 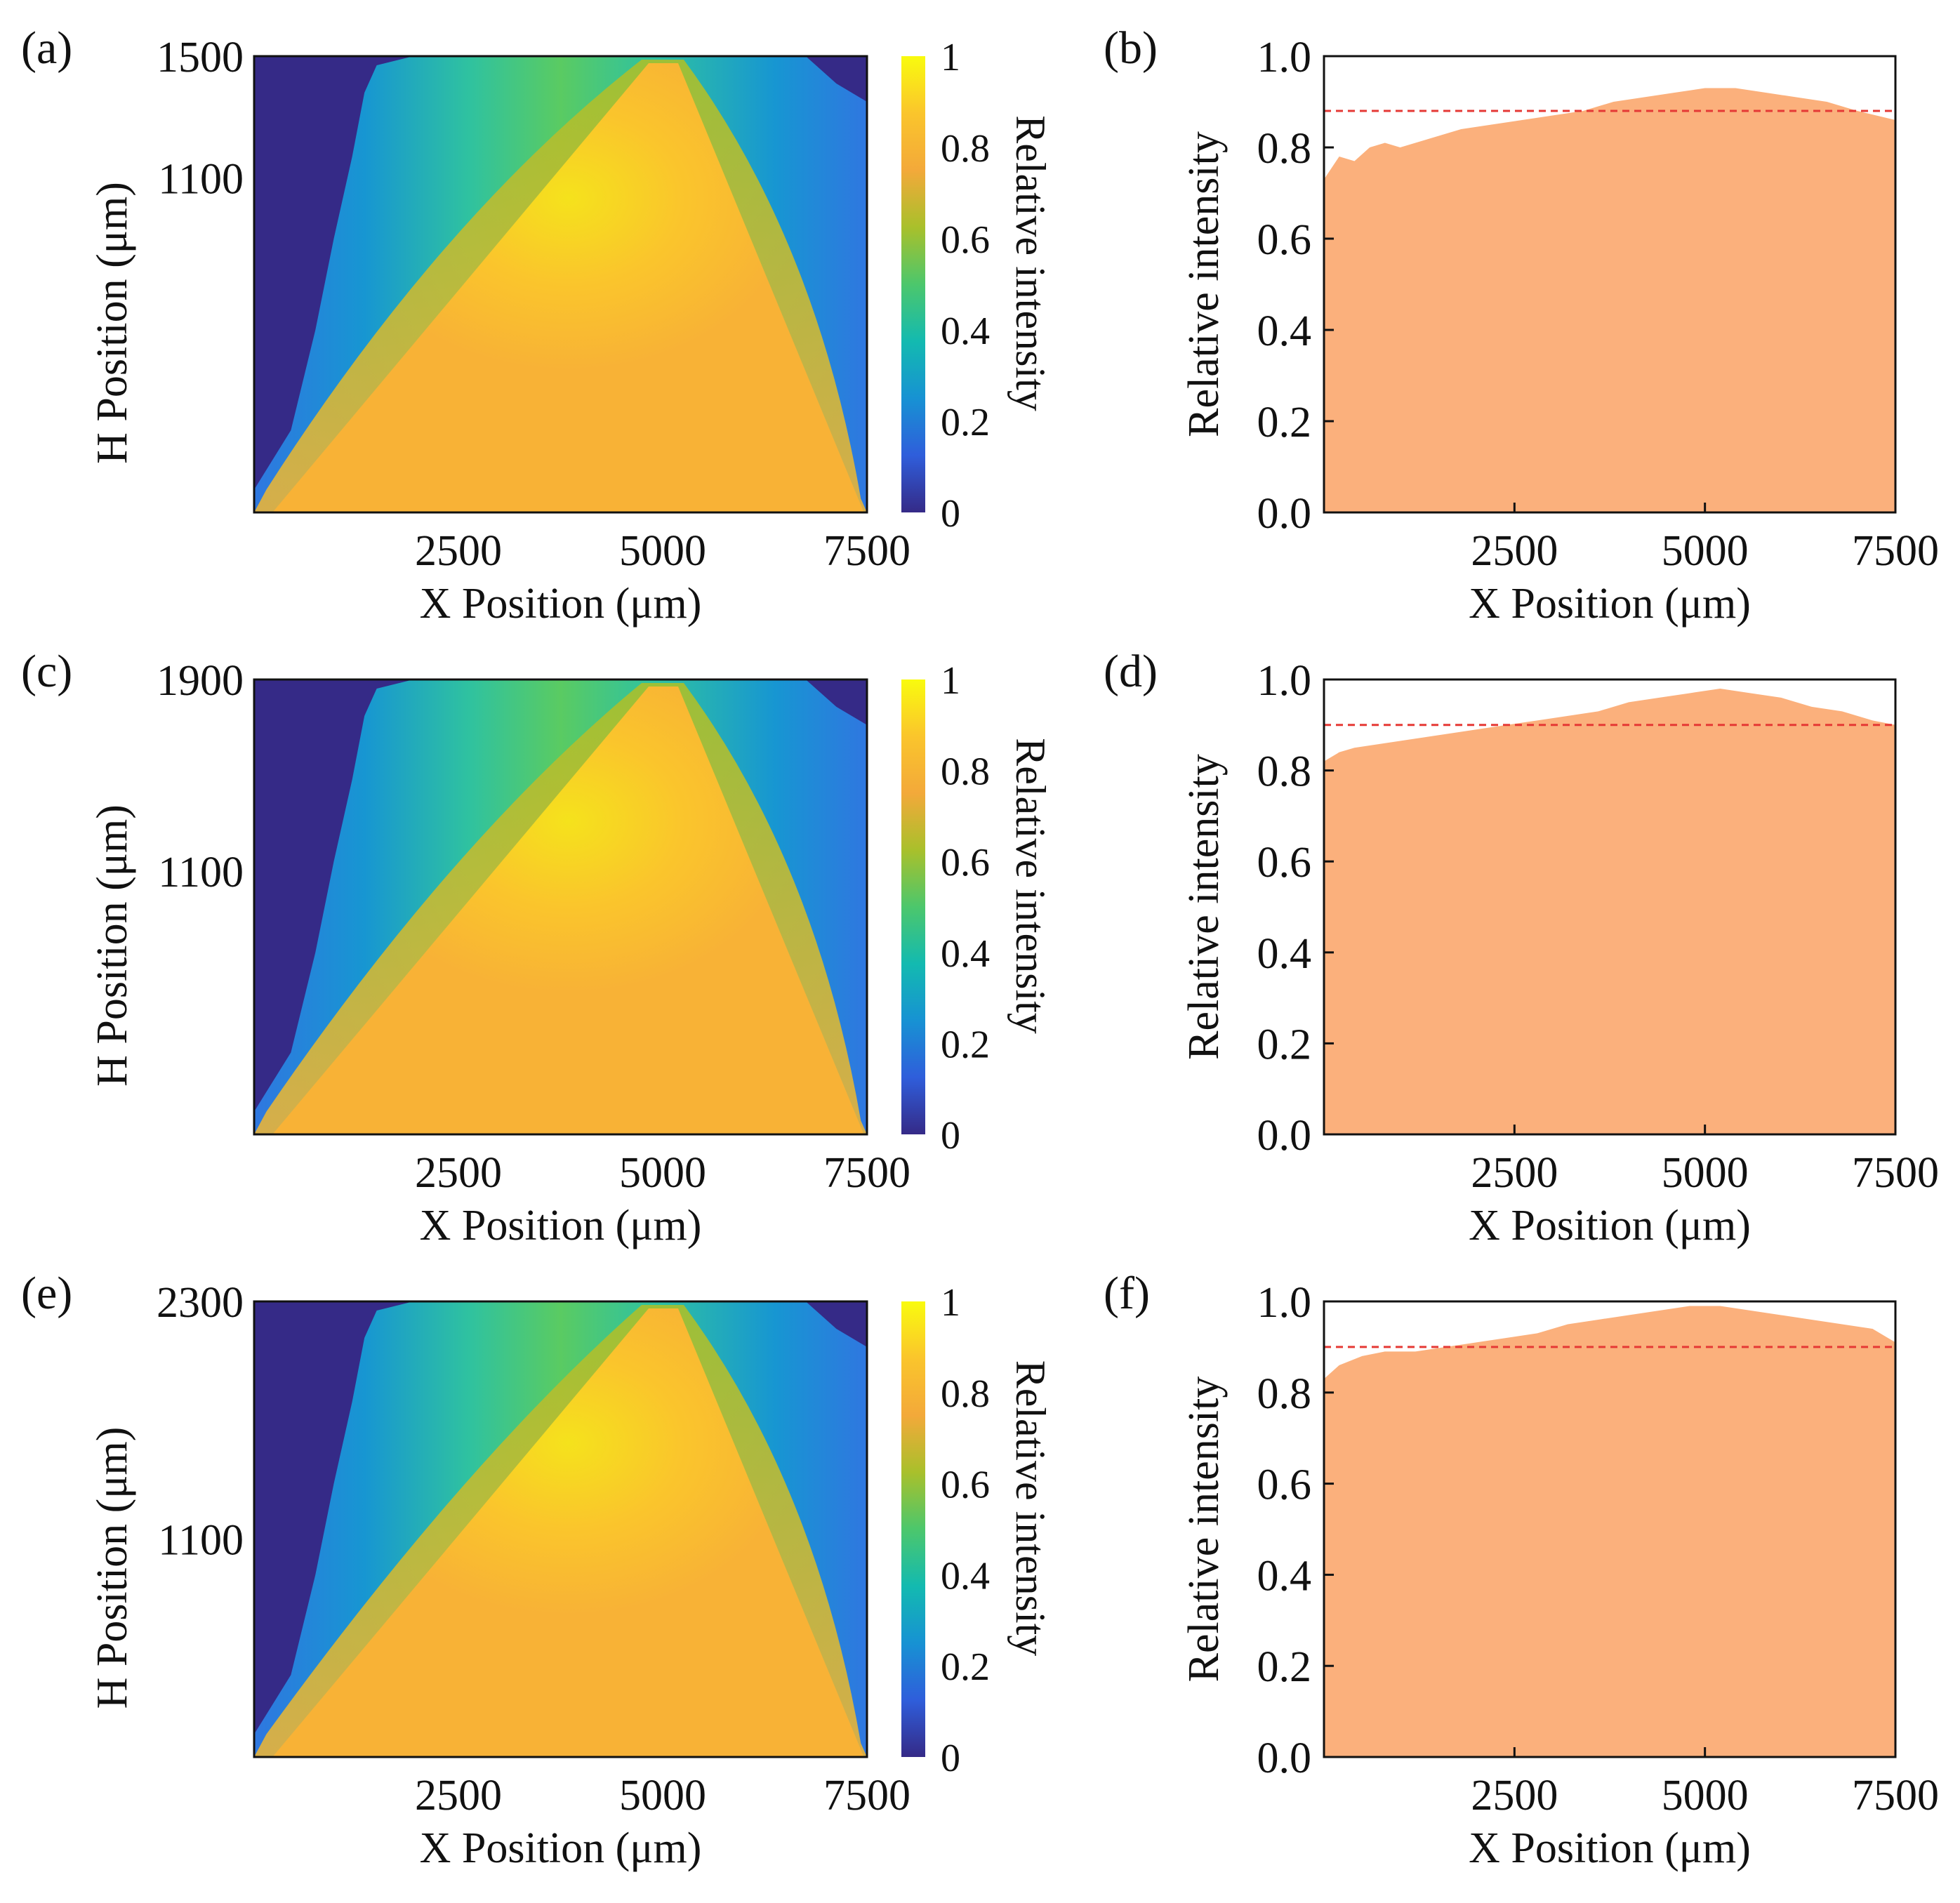 What do you see at coordinates (112, 1568) in the screenshot?
I see `y-axis-label: H Position (μm)` at bounding box center [112, 1568].